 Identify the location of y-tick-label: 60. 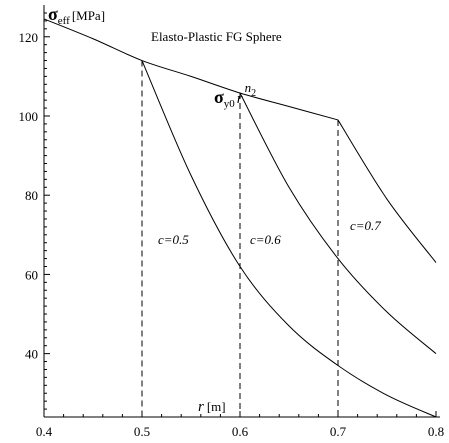
(31, 274).